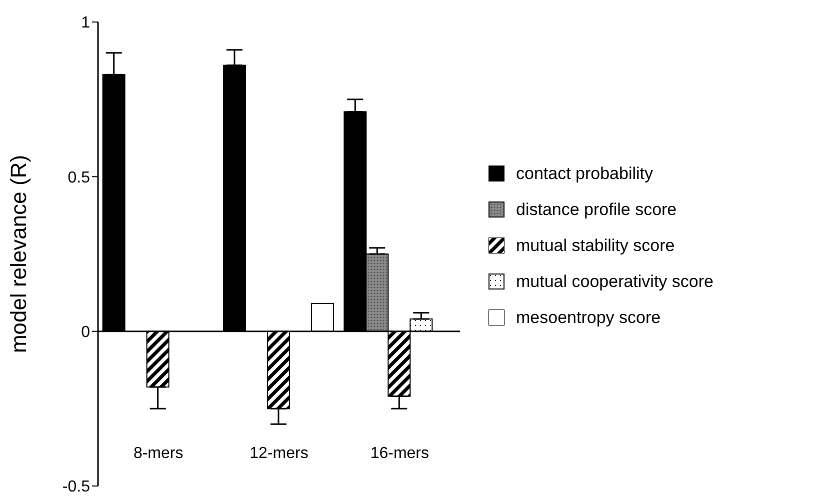 Image resolution: width=813 pixels, height=498 pixels. I want to click on y-axis-title: model relevance (R), so click(18, 254).